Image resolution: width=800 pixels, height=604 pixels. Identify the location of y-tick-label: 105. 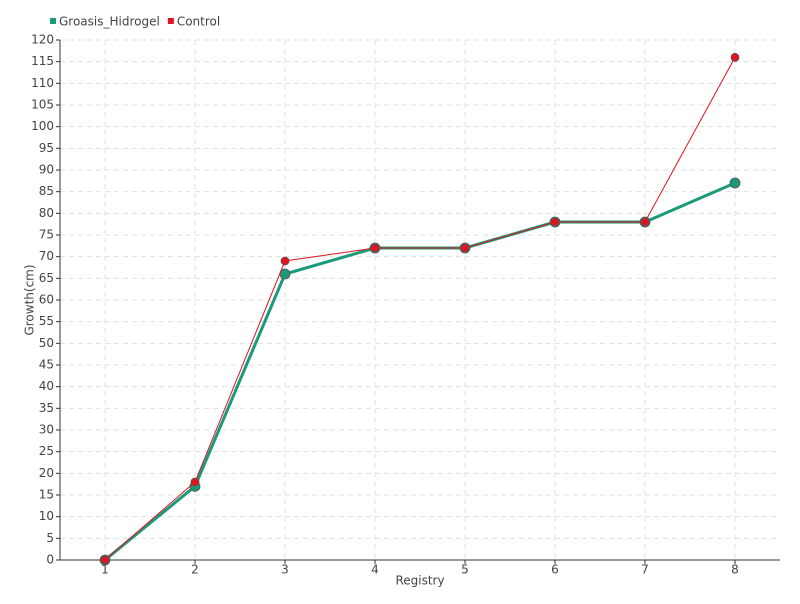
(42, 105).